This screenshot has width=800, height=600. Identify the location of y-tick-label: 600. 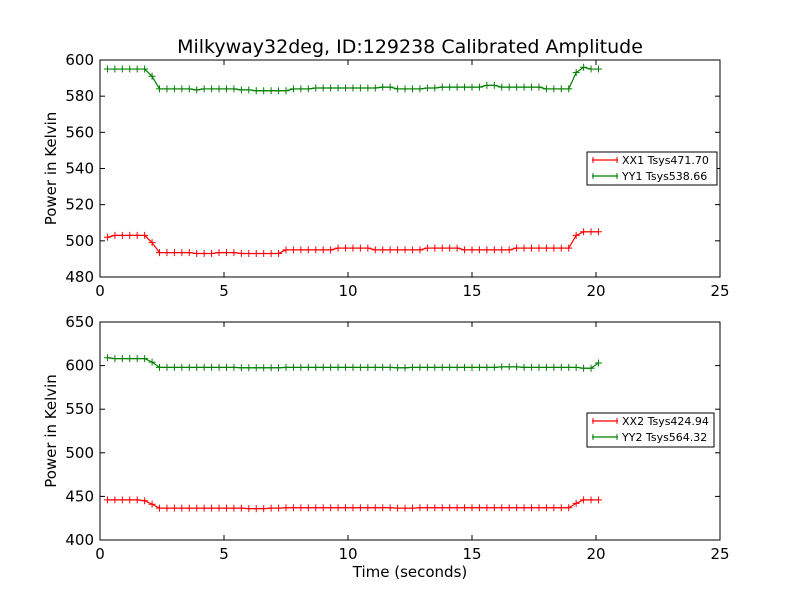
(79, 60).